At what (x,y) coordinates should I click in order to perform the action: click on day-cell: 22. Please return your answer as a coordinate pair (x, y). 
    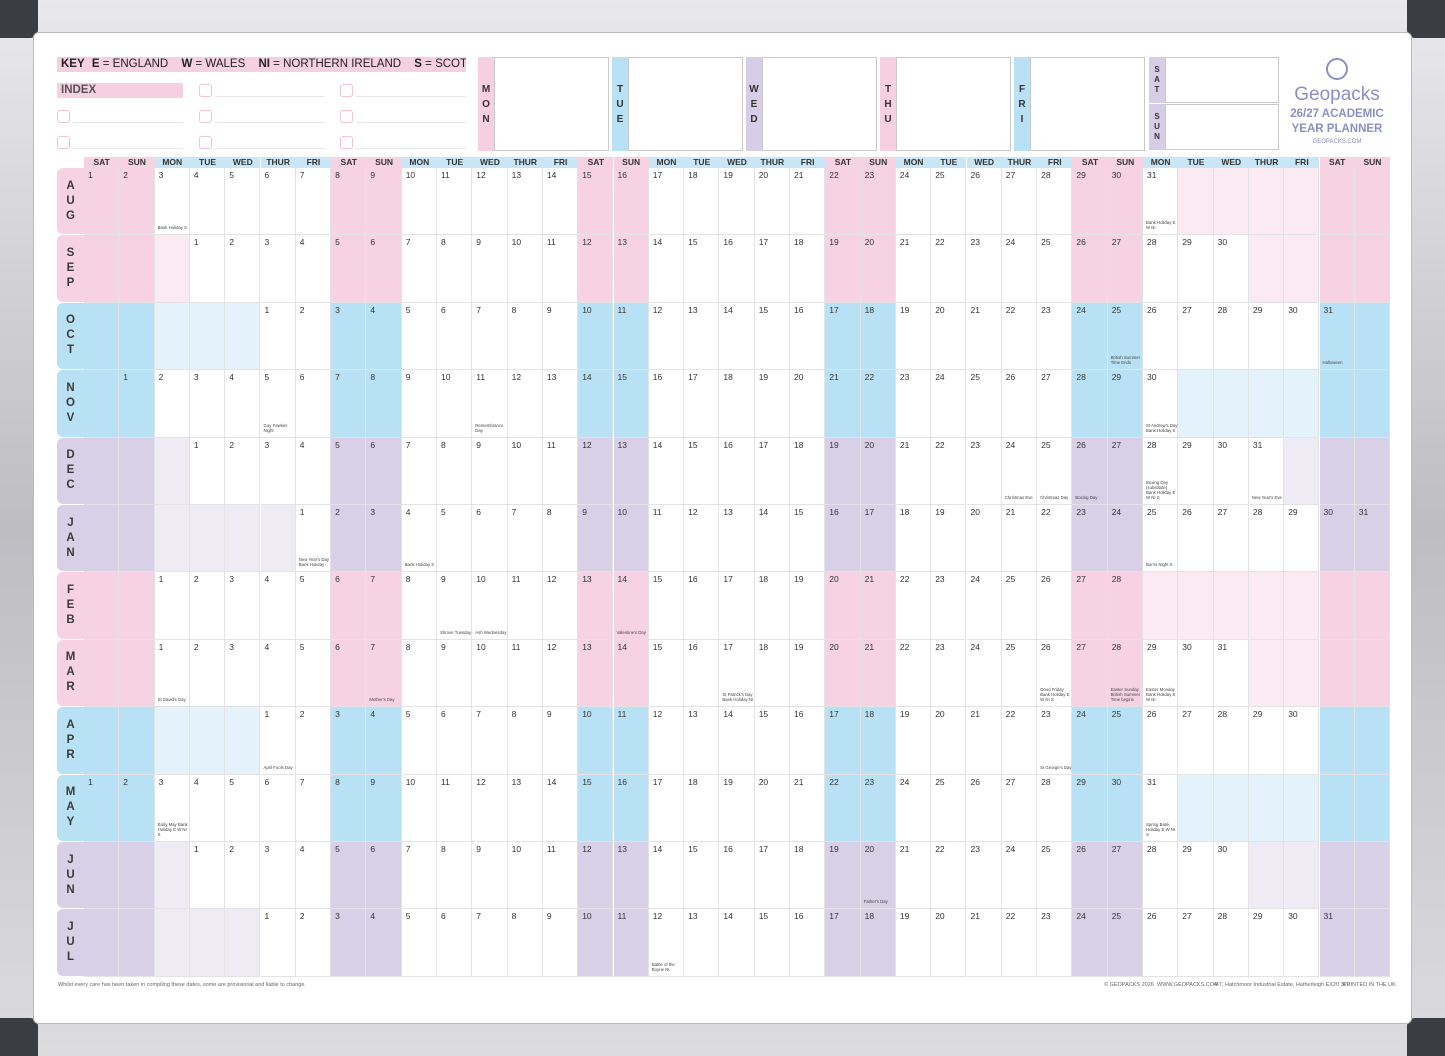
    Looking at the image, I should click on (949, 471).